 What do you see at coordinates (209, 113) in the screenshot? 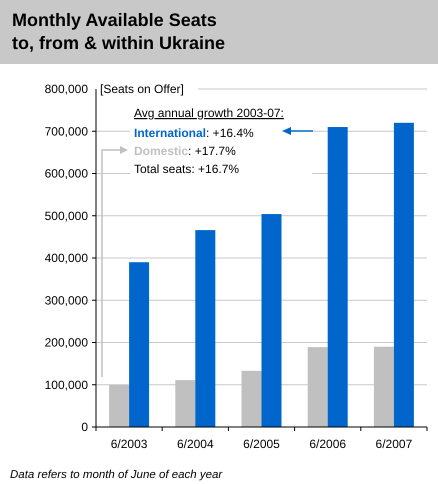
I see `annotation: Avg annual growth 2003-07:` at bounding box center [209, 113].